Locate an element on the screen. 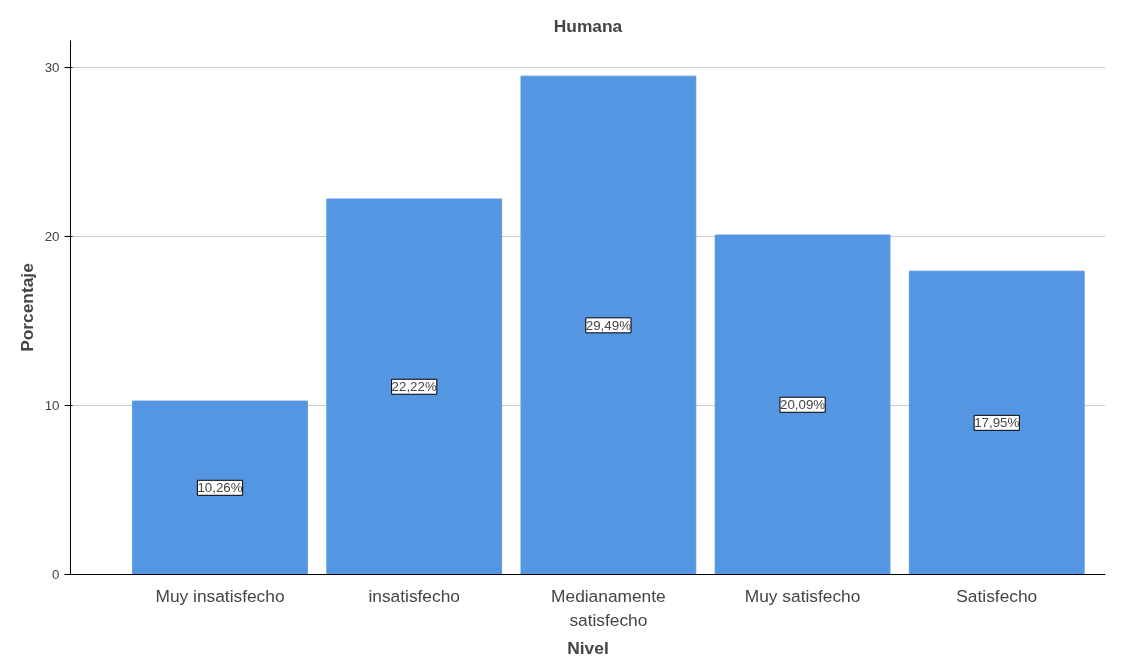  x-tick-label: Muy satisfecho is located at coordinates (802, 595).